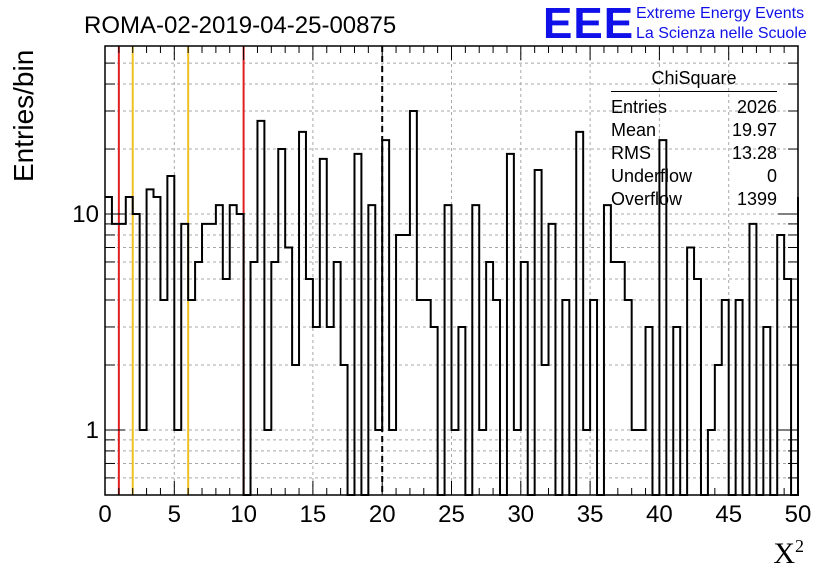  Describe the element at coordinates (520, 514) in the screenshot. I see `x-tick-label: 30` at that location.